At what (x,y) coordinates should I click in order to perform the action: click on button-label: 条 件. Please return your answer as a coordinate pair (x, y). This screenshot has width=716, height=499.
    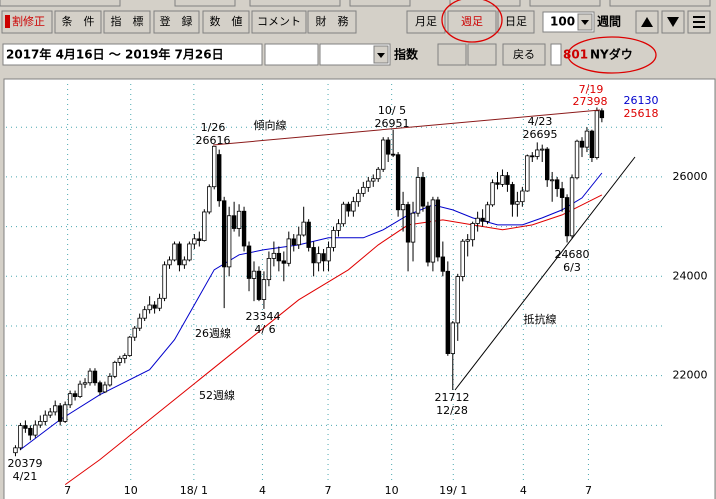
    Looking at the image, I should click on (78, 21).